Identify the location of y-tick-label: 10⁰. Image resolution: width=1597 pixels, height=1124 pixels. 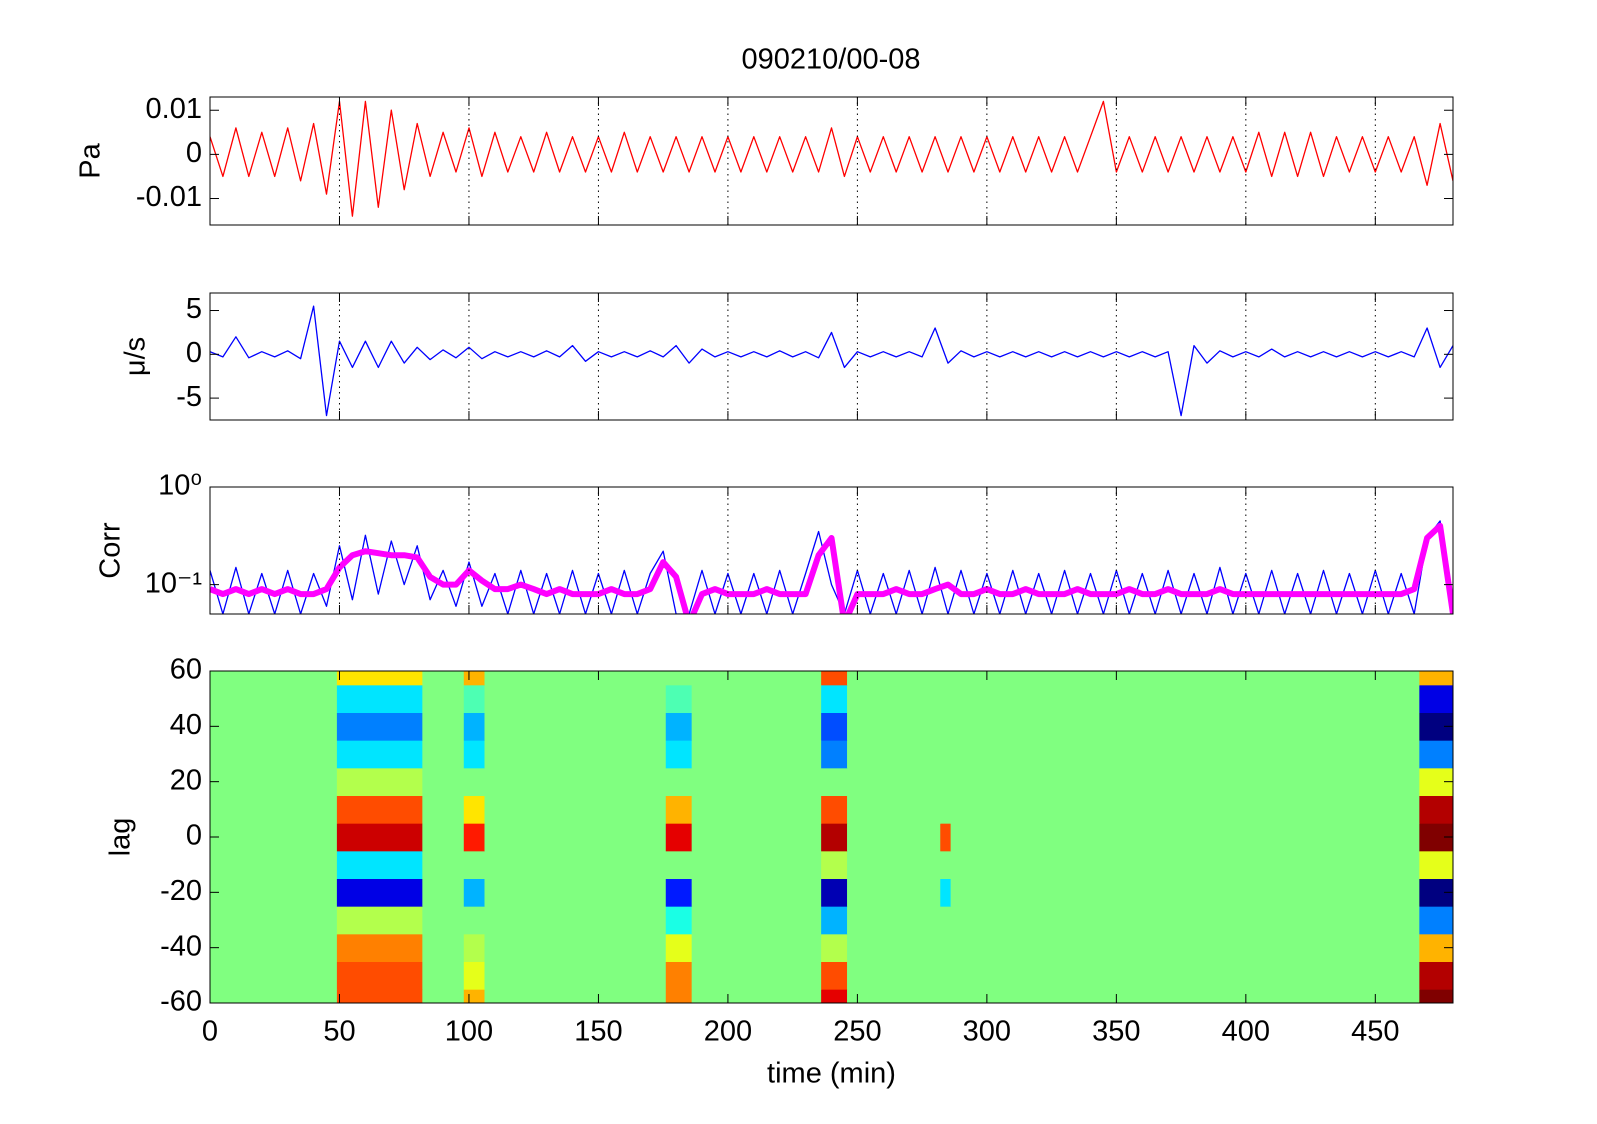
(180, 486).